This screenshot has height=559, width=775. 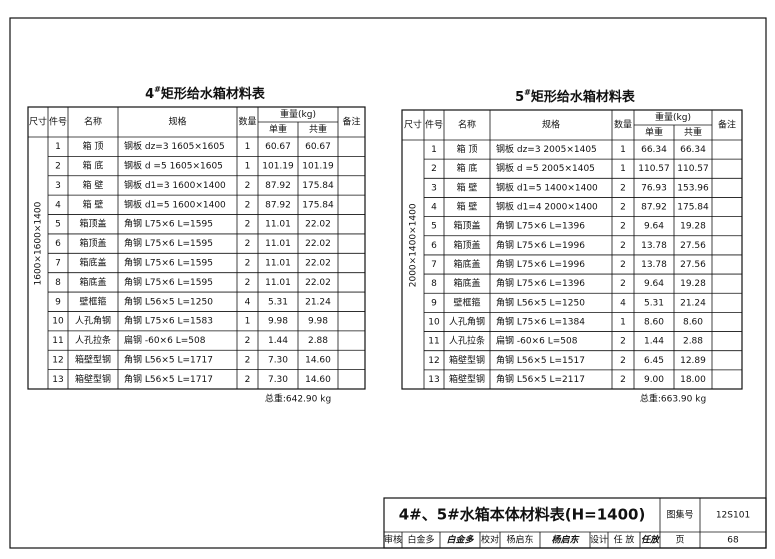 What do you see at coordinates (693, 169) in the screenshot?
I see `table-cell: 110.57` at bounding box center [693, 169].